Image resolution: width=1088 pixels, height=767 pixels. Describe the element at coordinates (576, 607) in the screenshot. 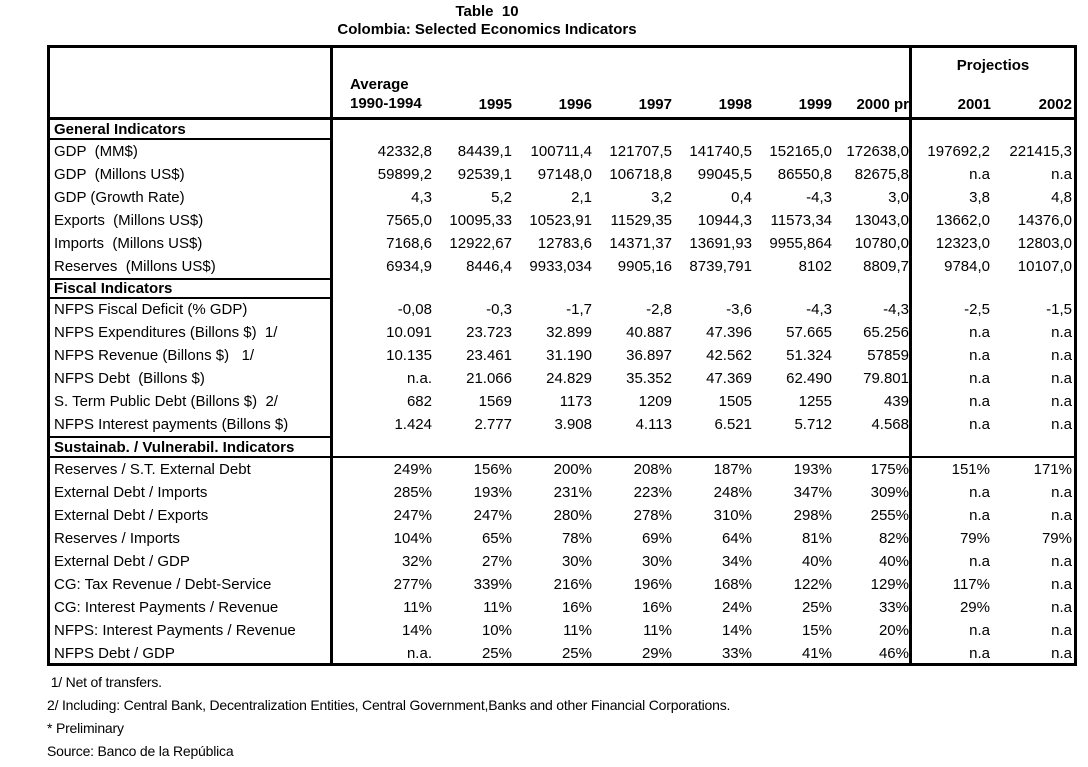

I see `value-cell: 16%` at that location.